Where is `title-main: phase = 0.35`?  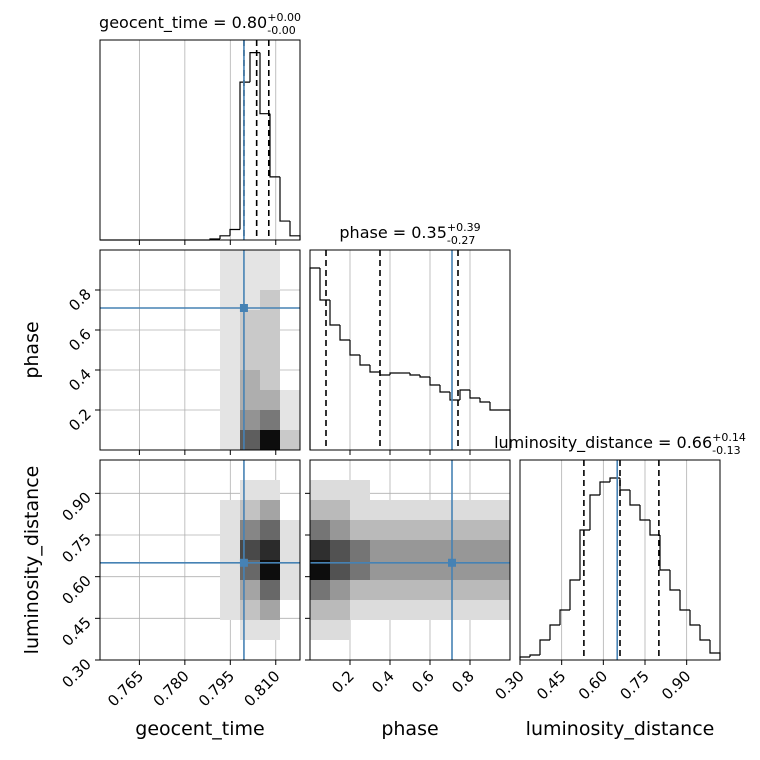
title-main: phase = 0.35 is located at coordinates (392, 232).